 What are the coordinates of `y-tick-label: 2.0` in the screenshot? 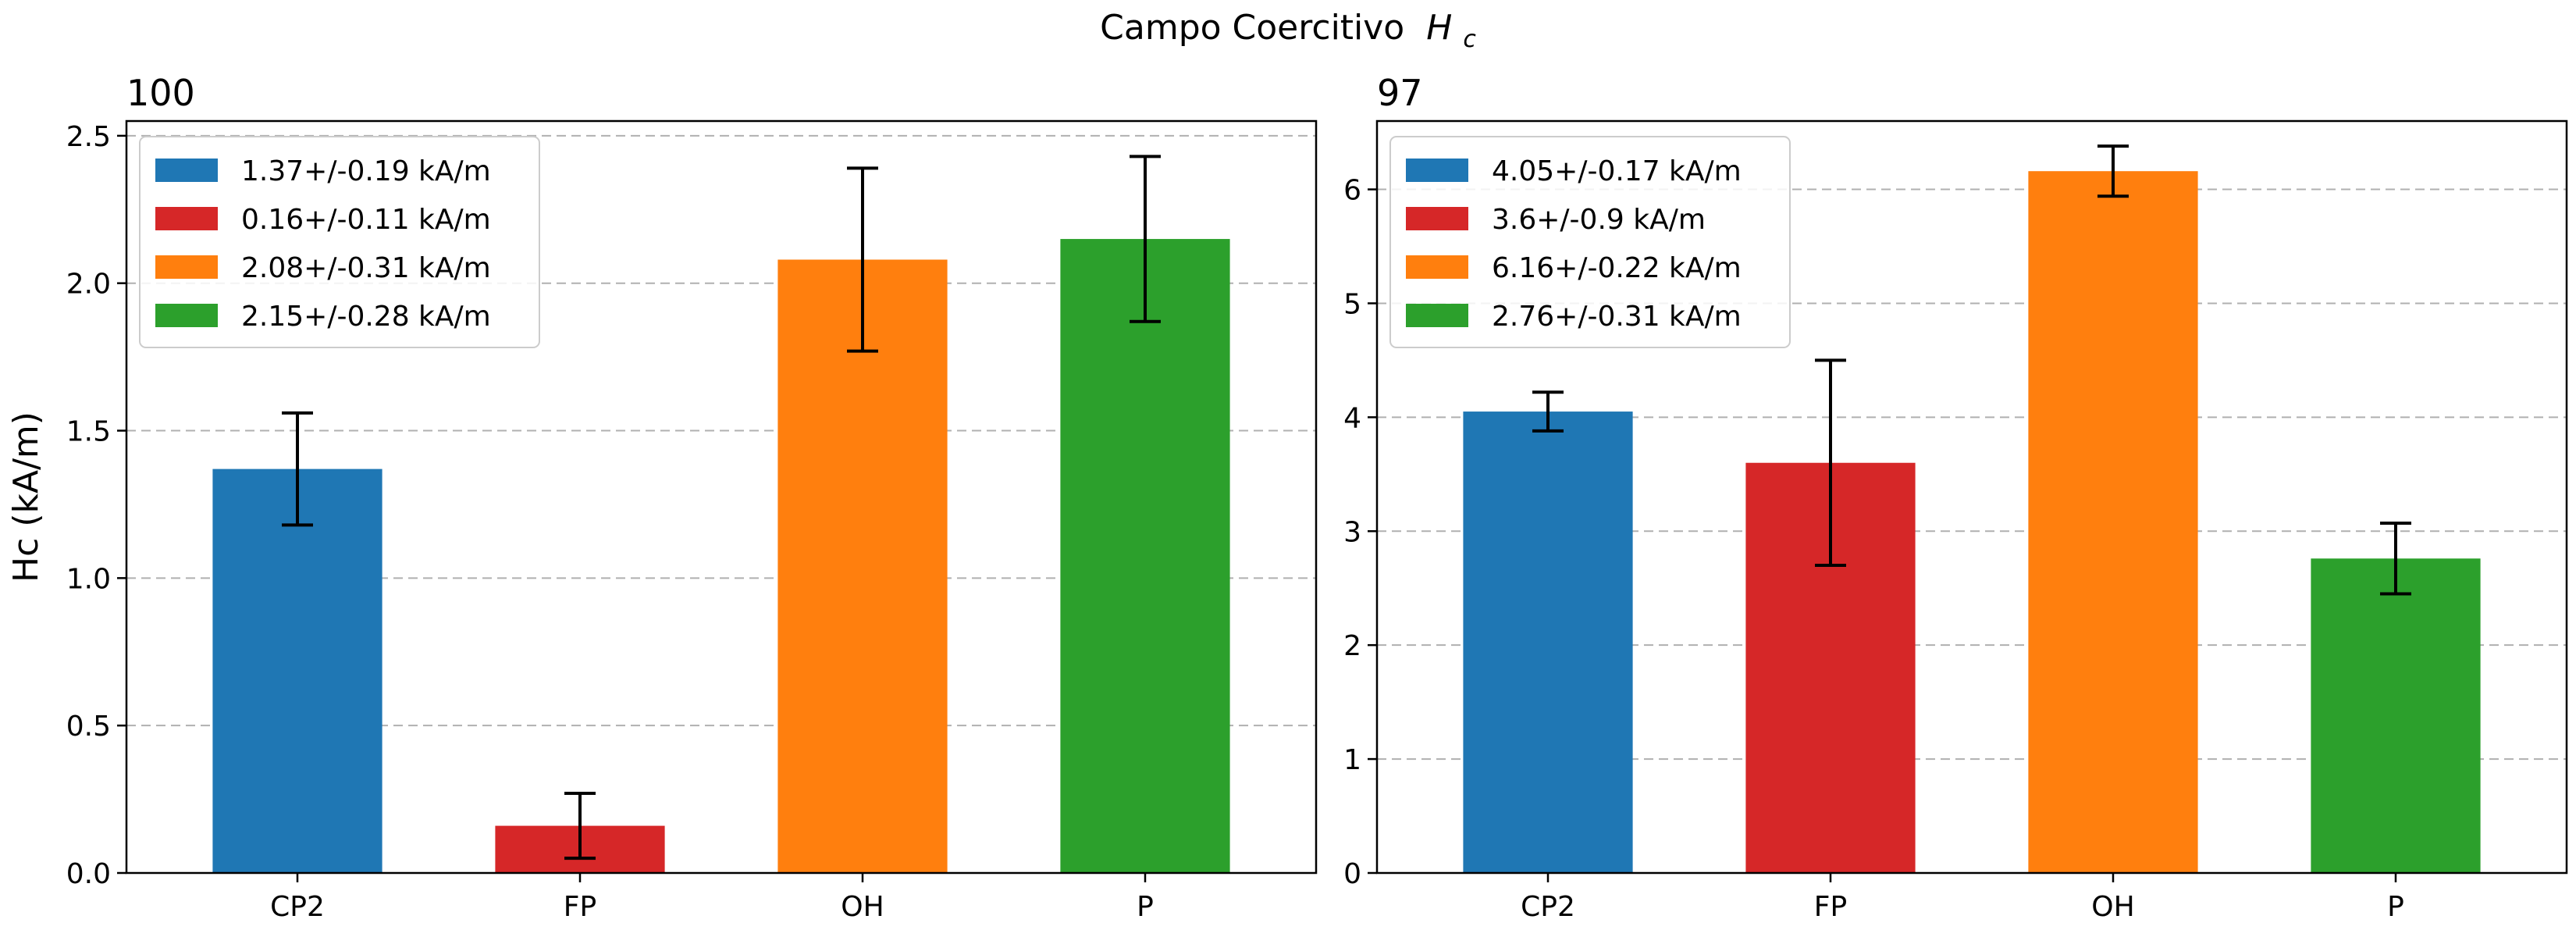 It's located at (88, 285).